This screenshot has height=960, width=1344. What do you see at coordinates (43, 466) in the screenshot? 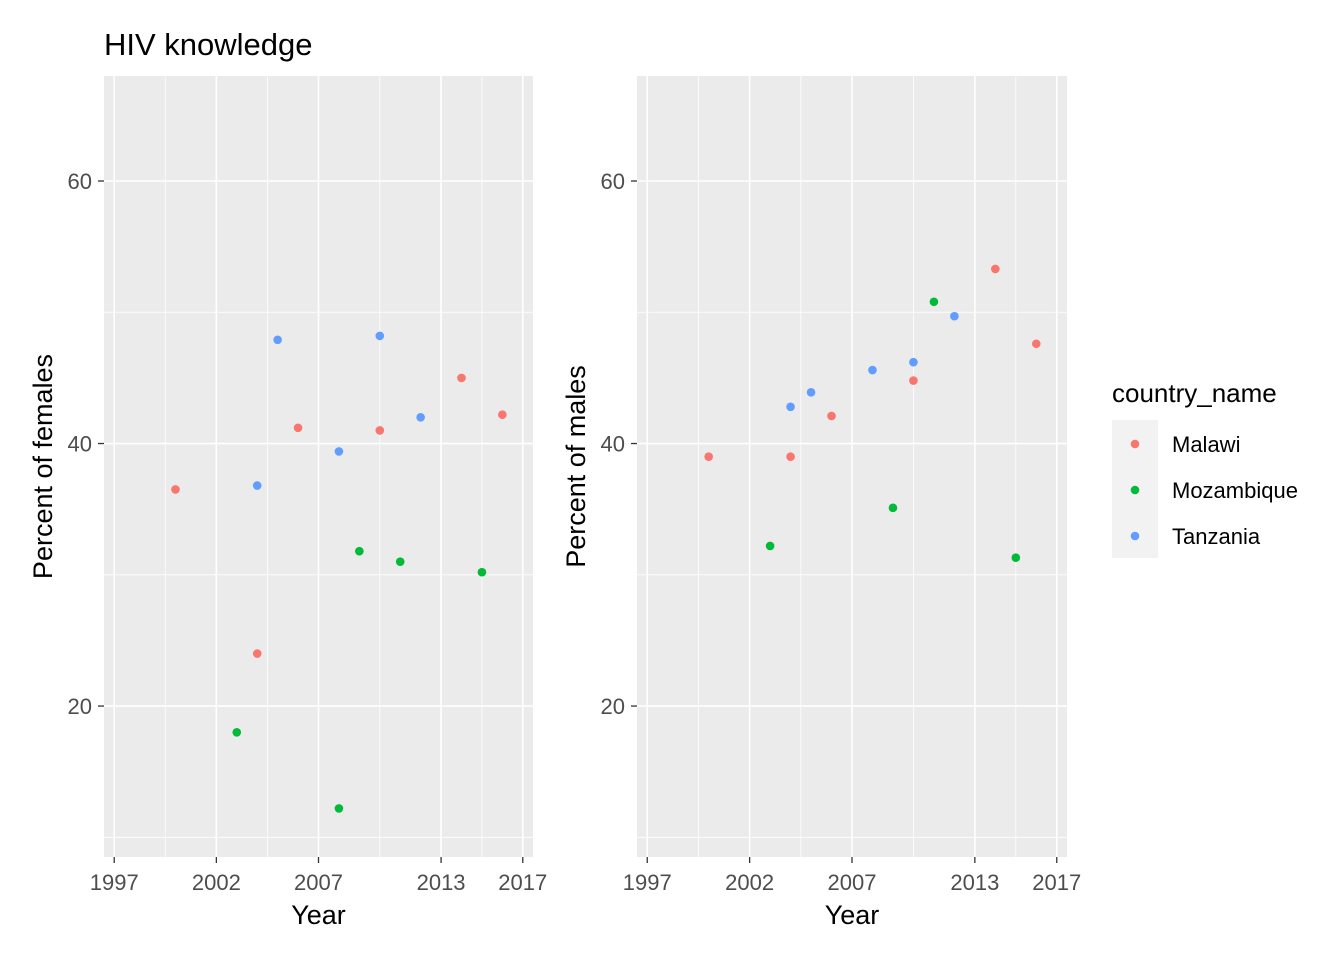
I see `y-axis-title: Percent of females` at bounding box center [43, 466].